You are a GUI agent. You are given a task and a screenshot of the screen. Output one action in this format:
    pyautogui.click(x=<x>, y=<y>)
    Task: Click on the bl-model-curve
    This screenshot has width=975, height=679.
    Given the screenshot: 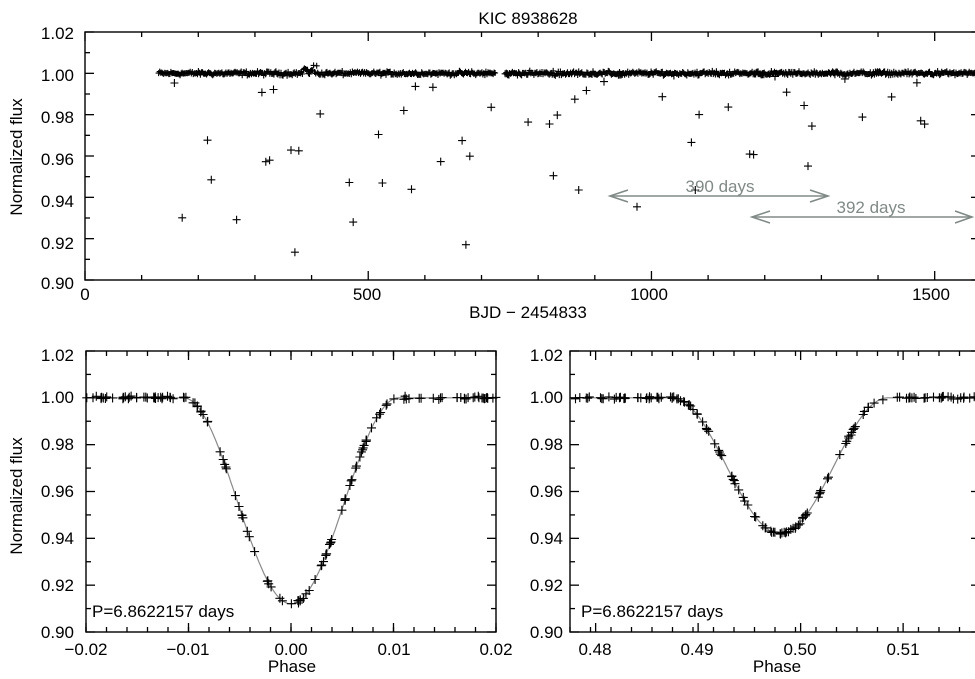 What is the action you would take?
    pyautogui.click(x=291, y=501)
    